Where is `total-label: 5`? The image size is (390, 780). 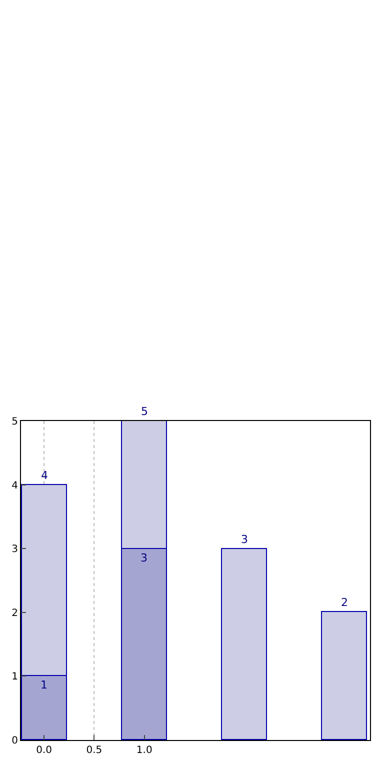 total-label: 5 is located at coordinates (144, 411).